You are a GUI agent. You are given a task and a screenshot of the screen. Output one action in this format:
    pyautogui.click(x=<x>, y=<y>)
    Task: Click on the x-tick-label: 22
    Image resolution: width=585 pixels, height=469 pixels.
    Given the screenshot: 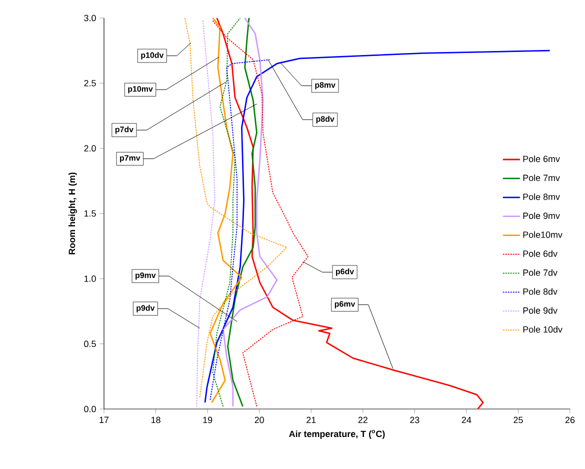 What is the action you would take?
    pyautogui.click(x=363, y=420)
    